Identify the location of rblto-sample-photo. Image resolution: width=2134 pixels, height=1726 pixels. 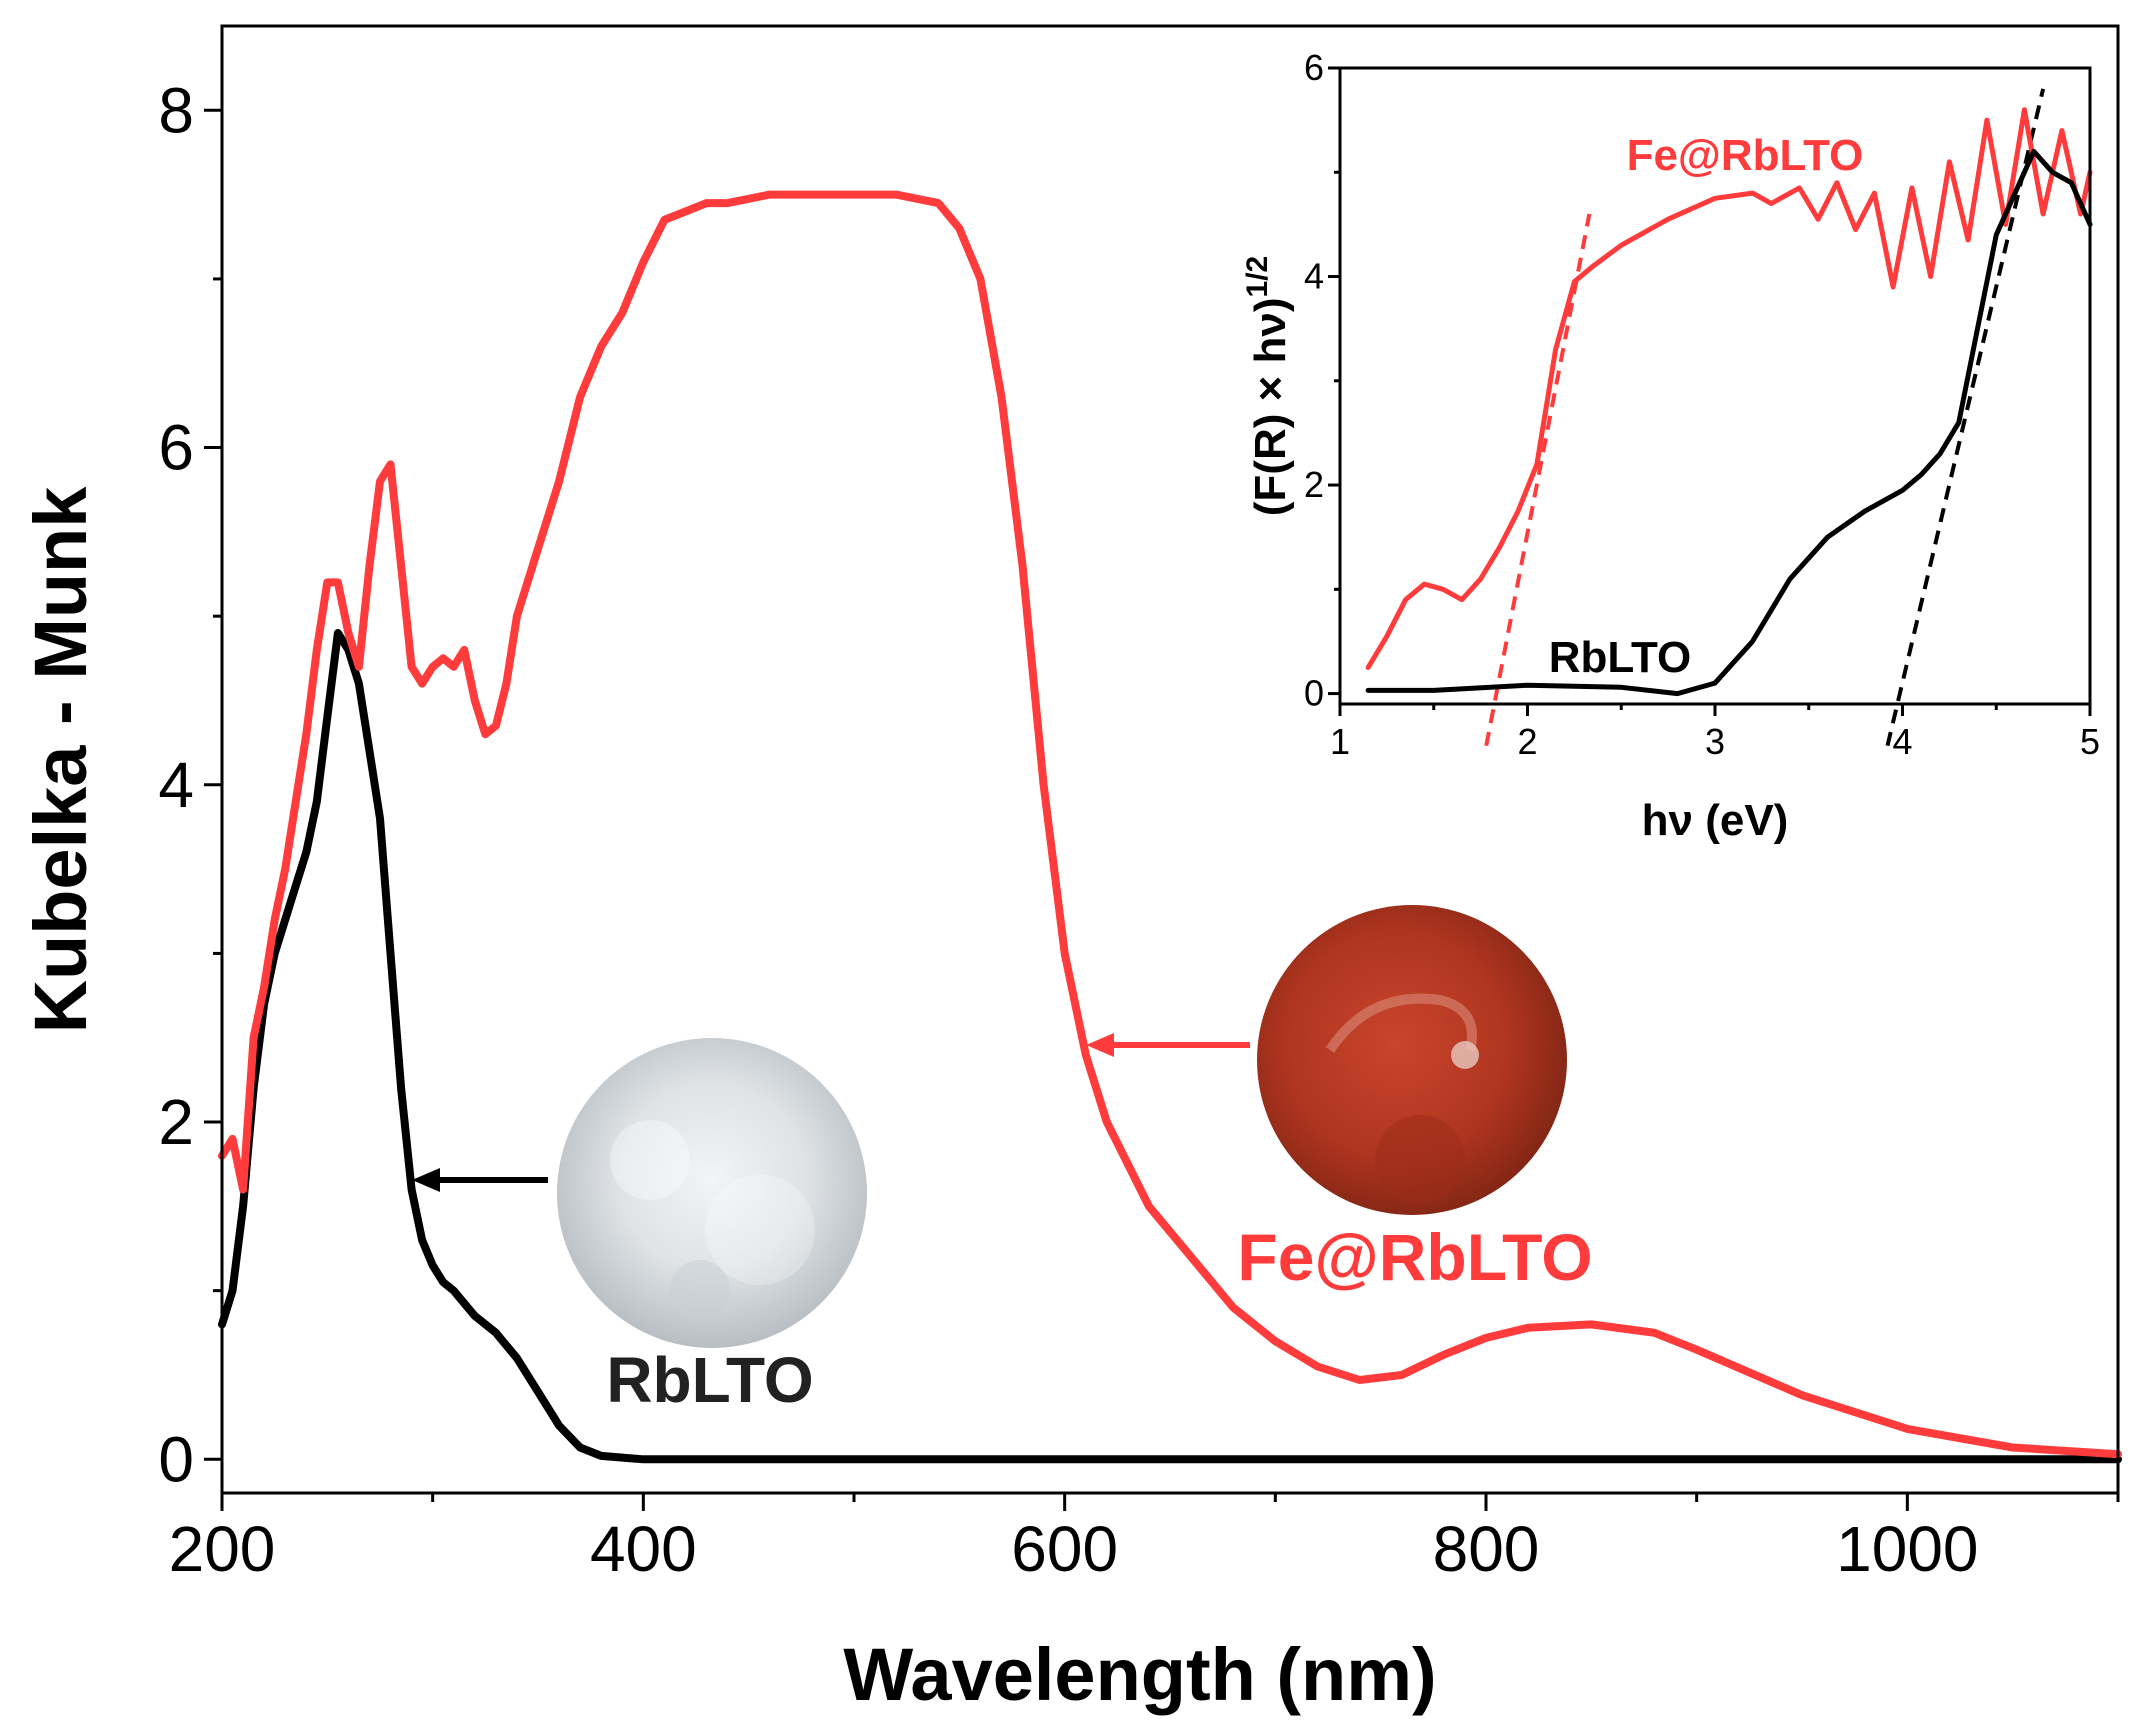
(712, 1193).